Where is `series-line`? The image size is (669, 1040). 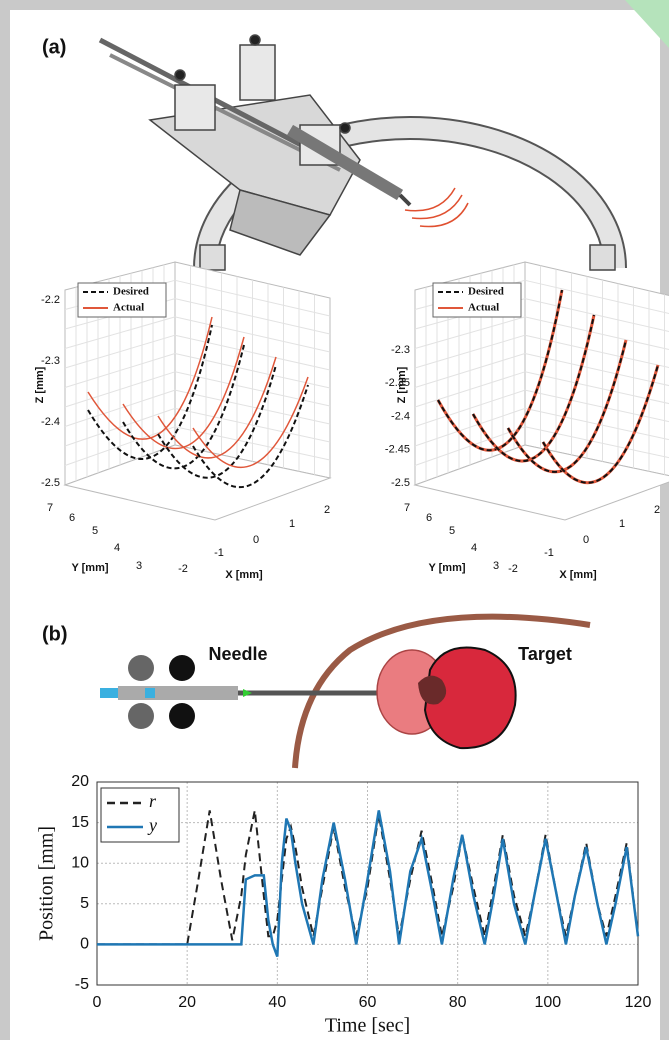
series-line is located at coordinates (368, 884).